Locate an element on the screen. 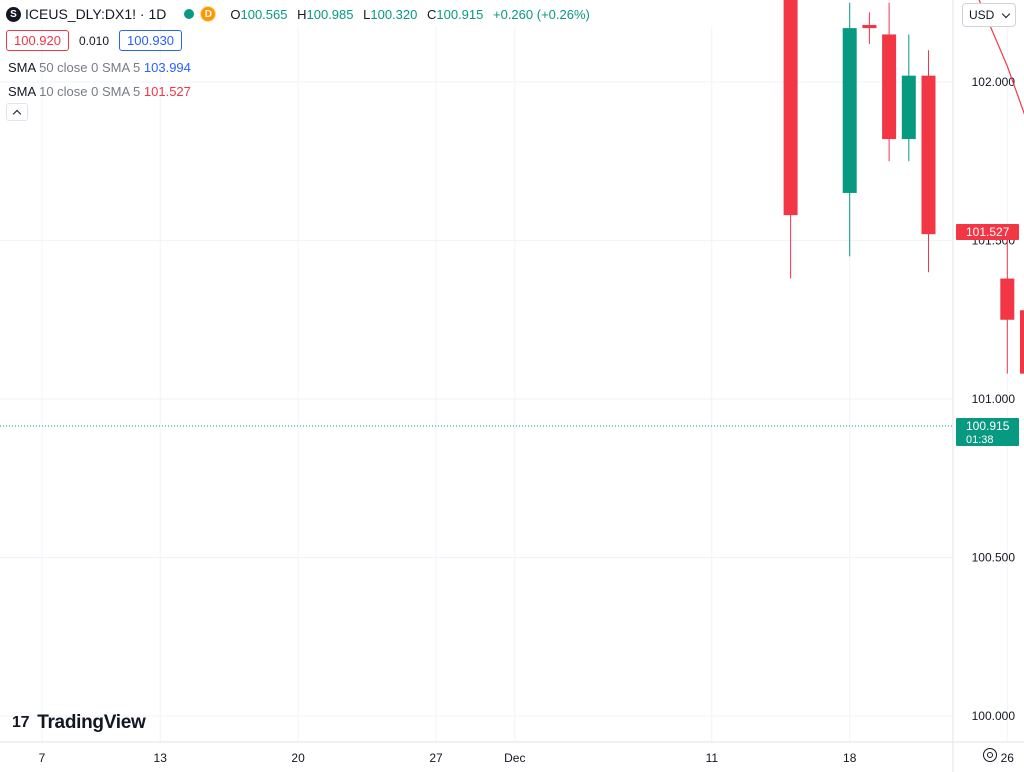 The height and width of the screenshot is (772, 1024). sell-price-button: 100.920 is located at coordinates (37, 40).